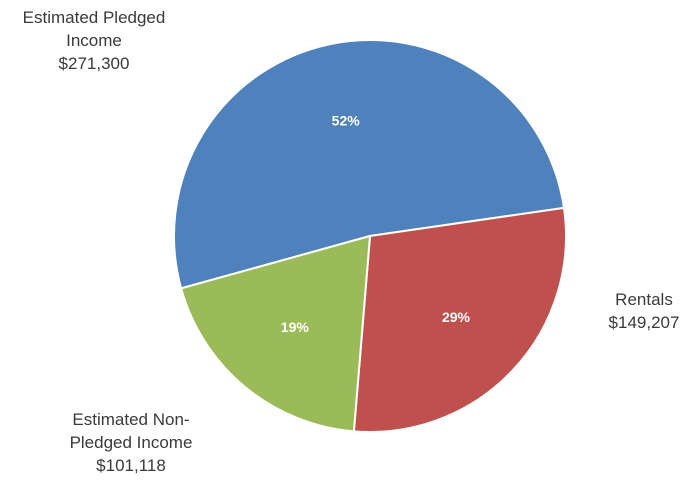 Image resolution: width=694 pixels, height=485 pixels. Describe the element at coordinates (456, 317) in the screenshot. I see `percent-label-rentals: 29%` at that location.